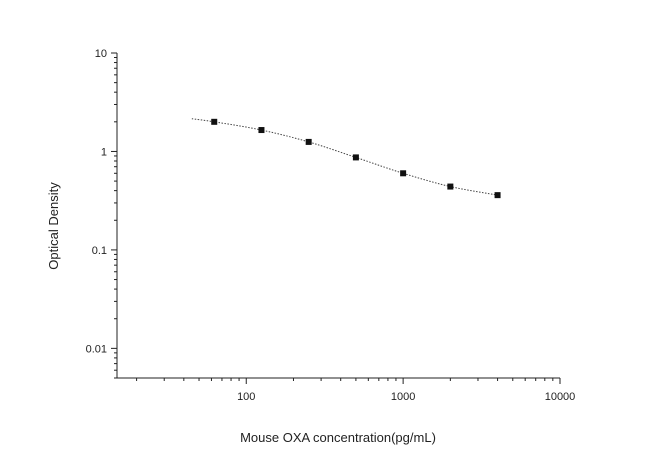  Describe the element at coordinates (96, 349) in the screenshot. I see `y-tick-label: 0.01` at that location.